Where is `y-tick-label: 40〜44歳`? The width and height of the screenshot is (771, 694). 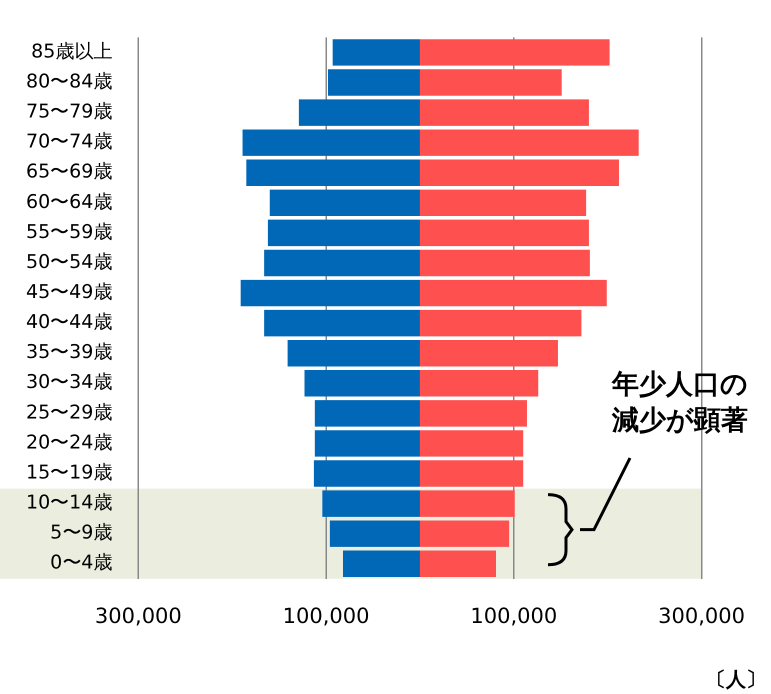 y-tick-label: 40〜44歳 is located at coordinates (69, 322).